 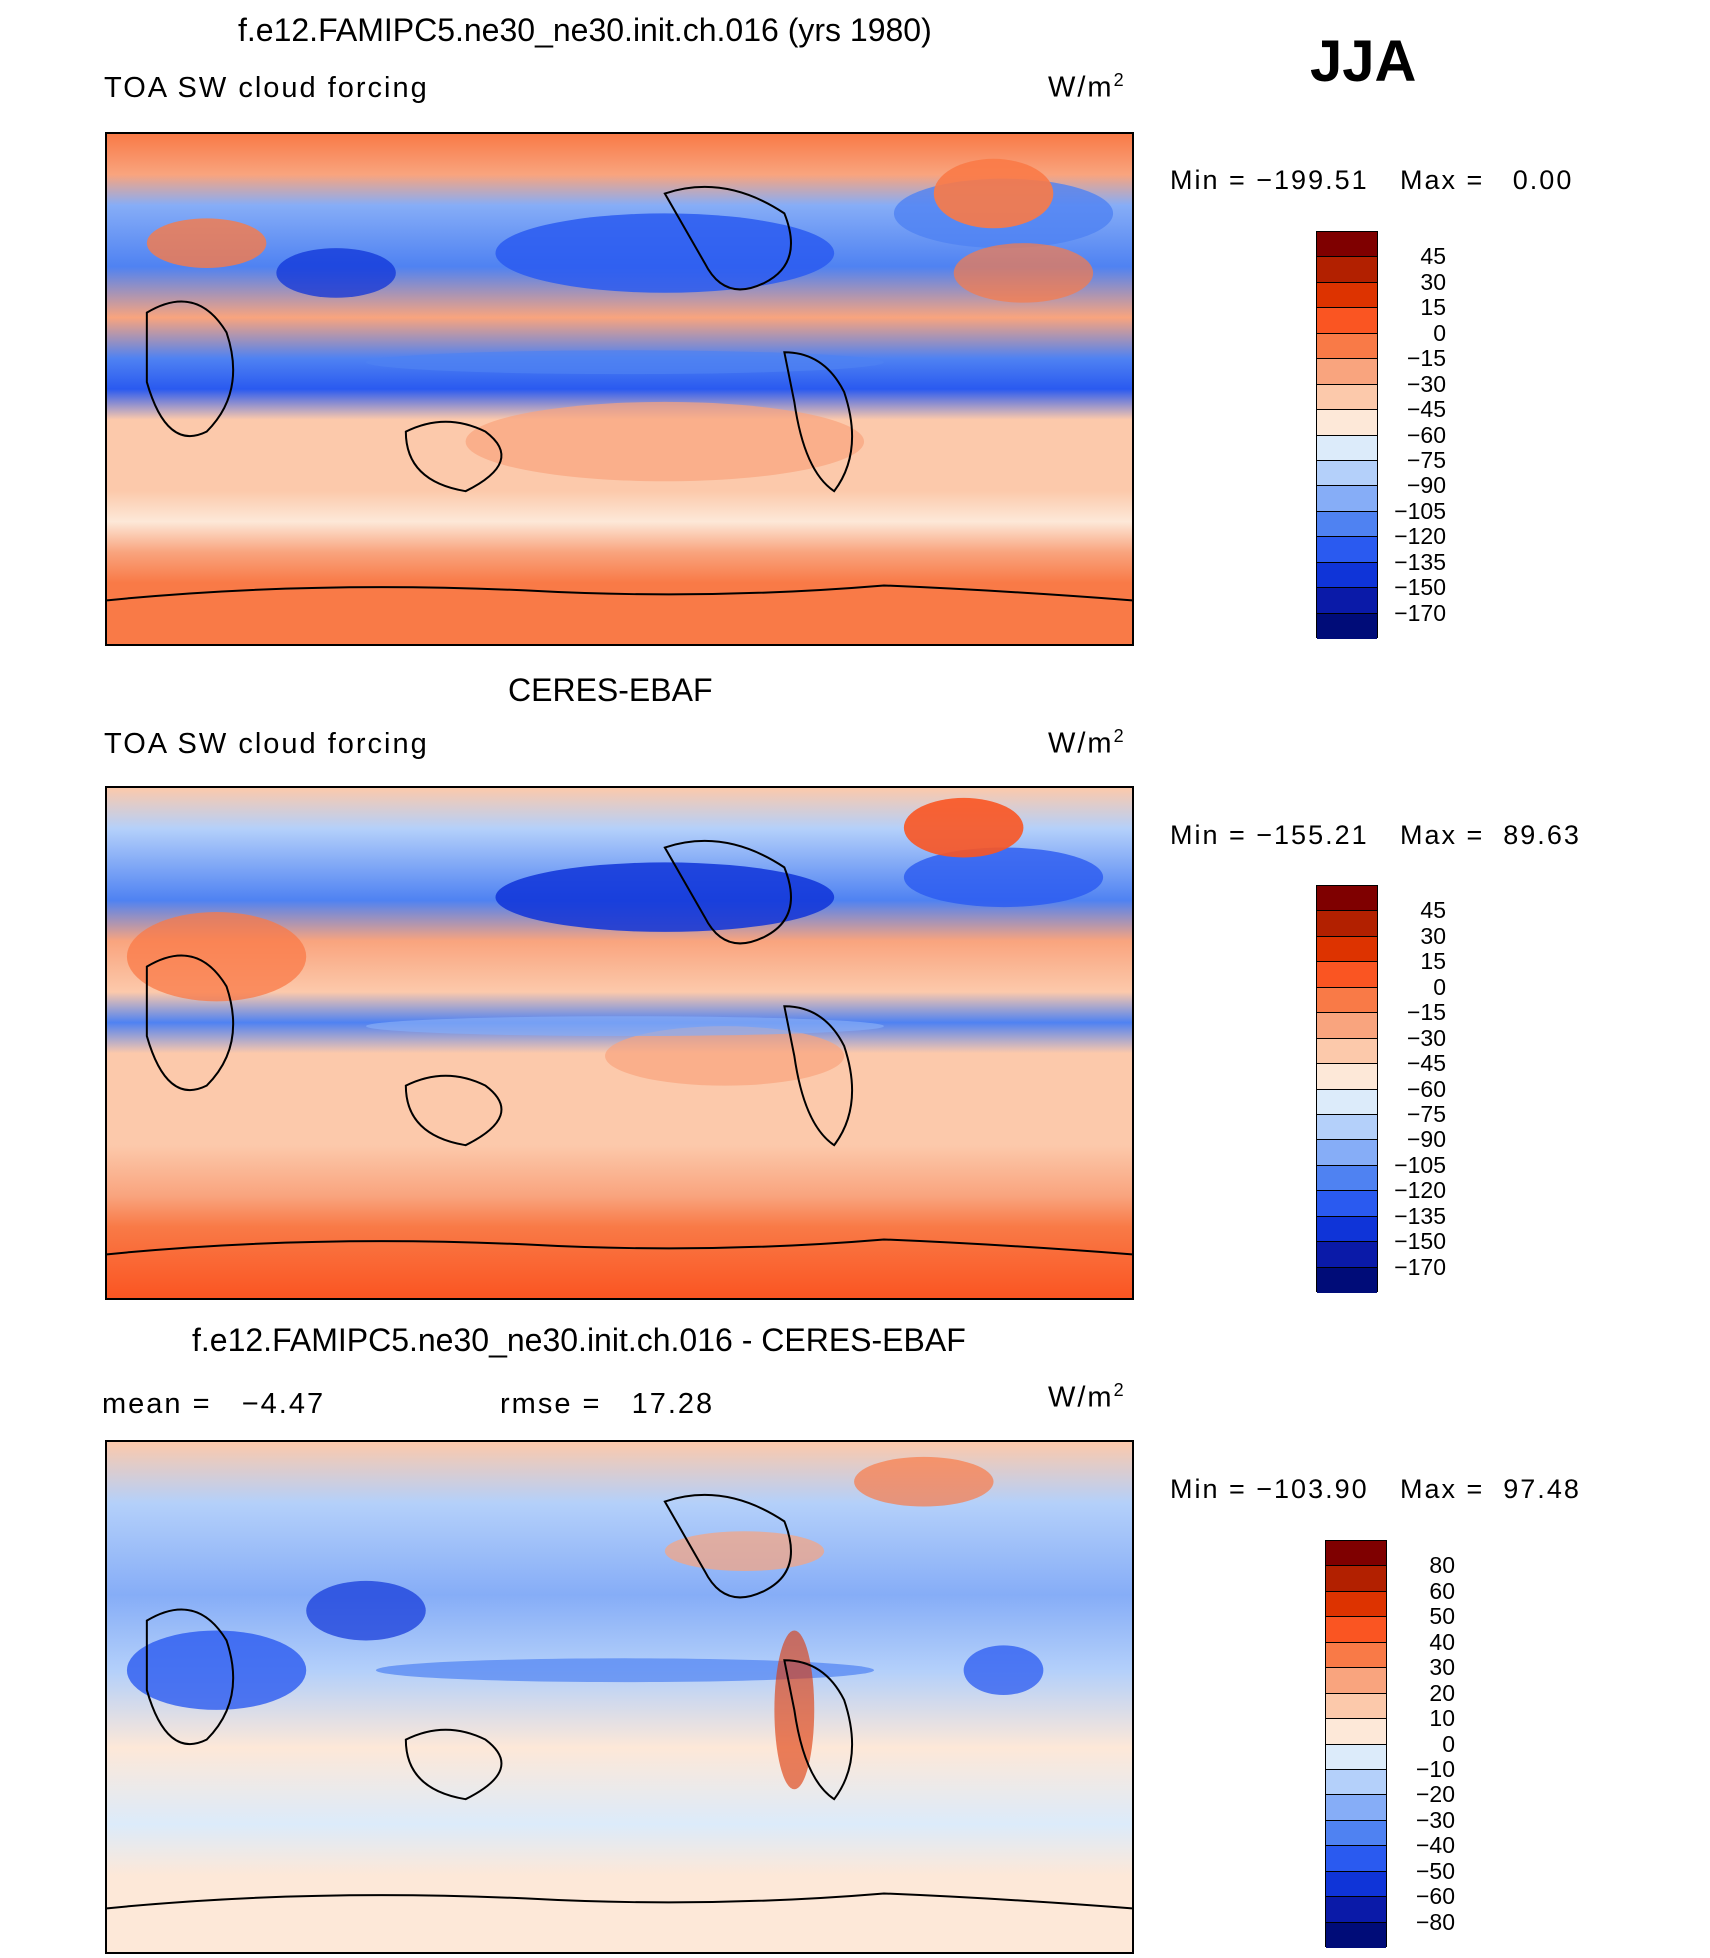 What do you see at coordinates (1442, 1616) in the screenshot?
I see `colorbar-tick-label: 50` at bounding box center [1442, 1616].